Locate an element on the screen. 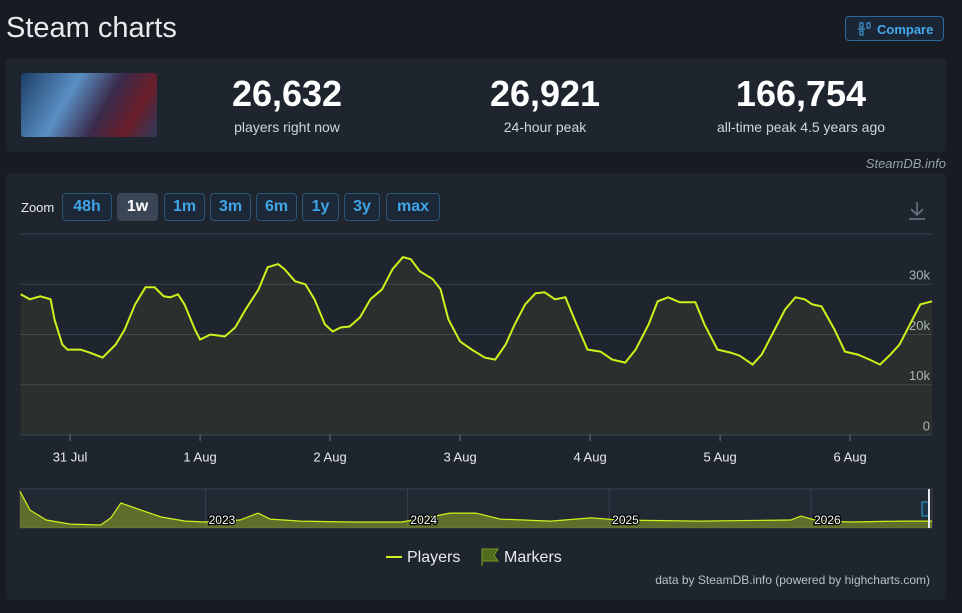  stat: 26,632 players right now is located at coordinates (287, 104).